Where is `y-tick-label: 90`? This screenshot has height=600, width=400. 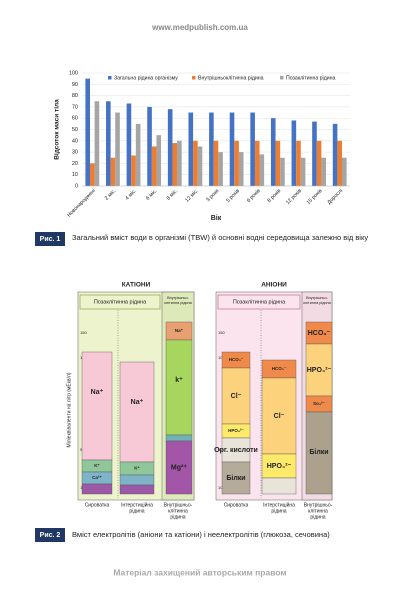 y-tick-label: 90 is located at coordinates (75, 85).